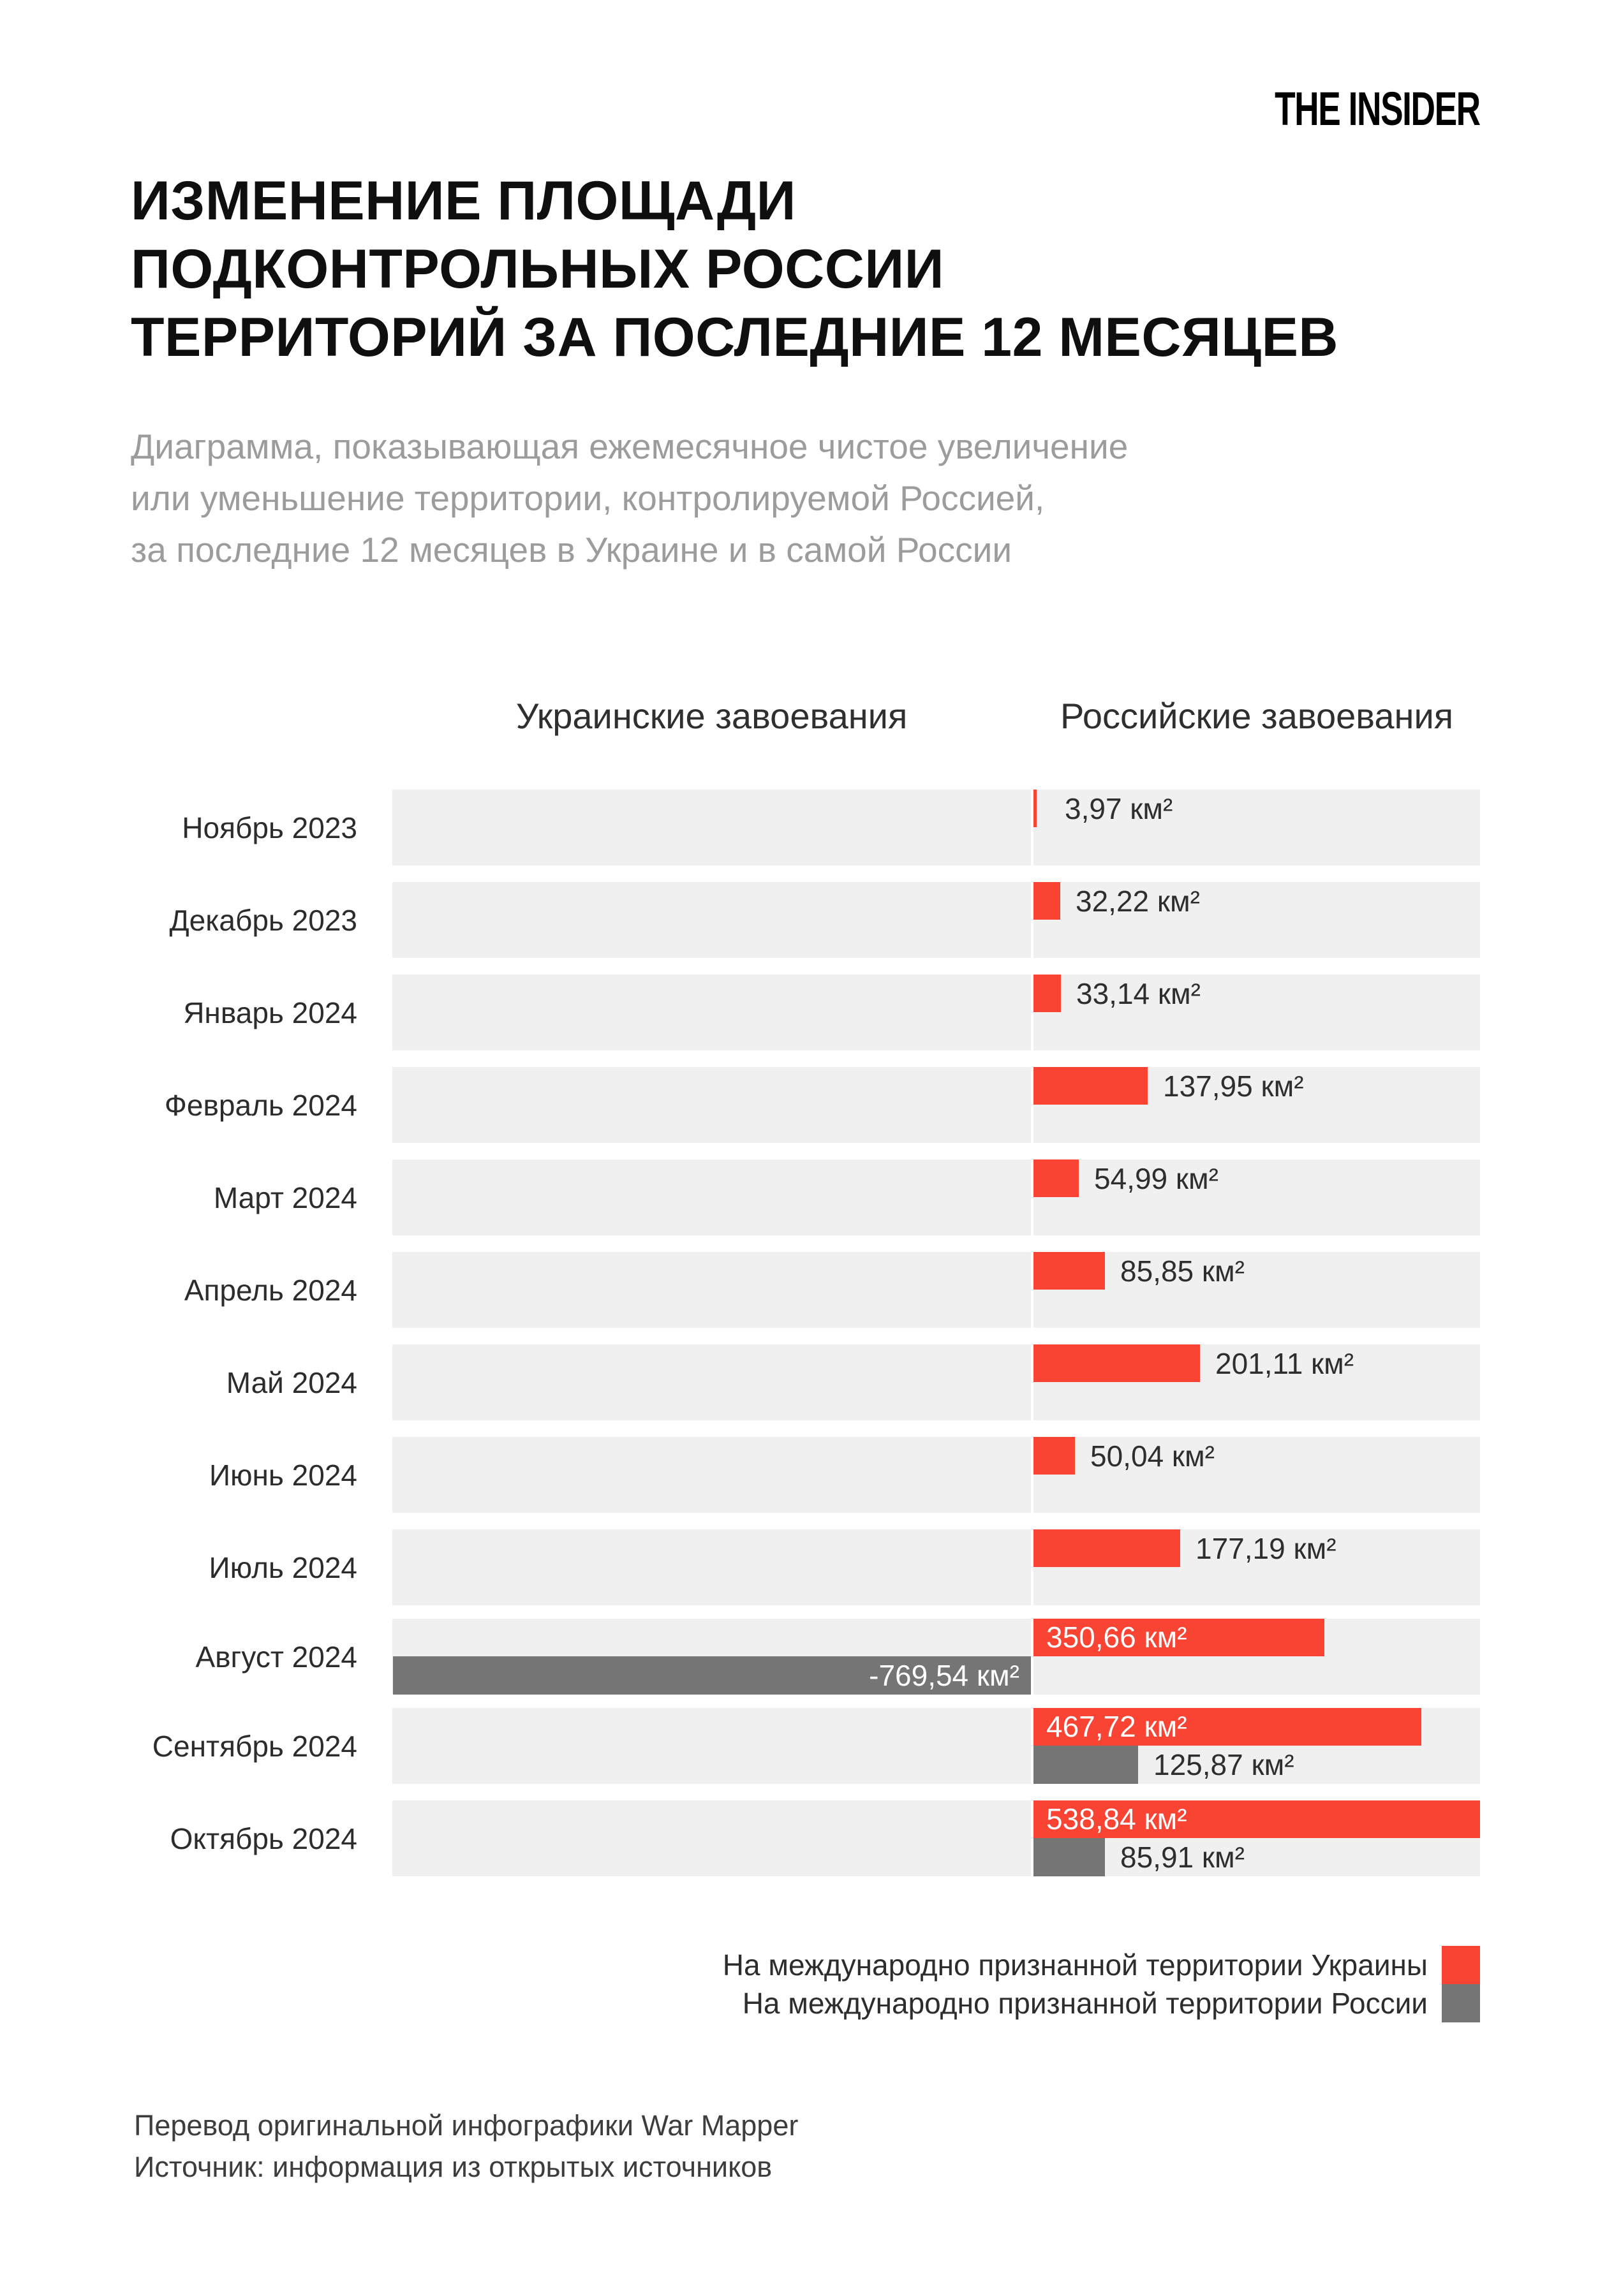 The width and height of the screenshot is (1614, 2296). Describe the element at coordinates (1233, 1086) in the screenshot. I see `bar-value-label: 137,95 км²` at that location.